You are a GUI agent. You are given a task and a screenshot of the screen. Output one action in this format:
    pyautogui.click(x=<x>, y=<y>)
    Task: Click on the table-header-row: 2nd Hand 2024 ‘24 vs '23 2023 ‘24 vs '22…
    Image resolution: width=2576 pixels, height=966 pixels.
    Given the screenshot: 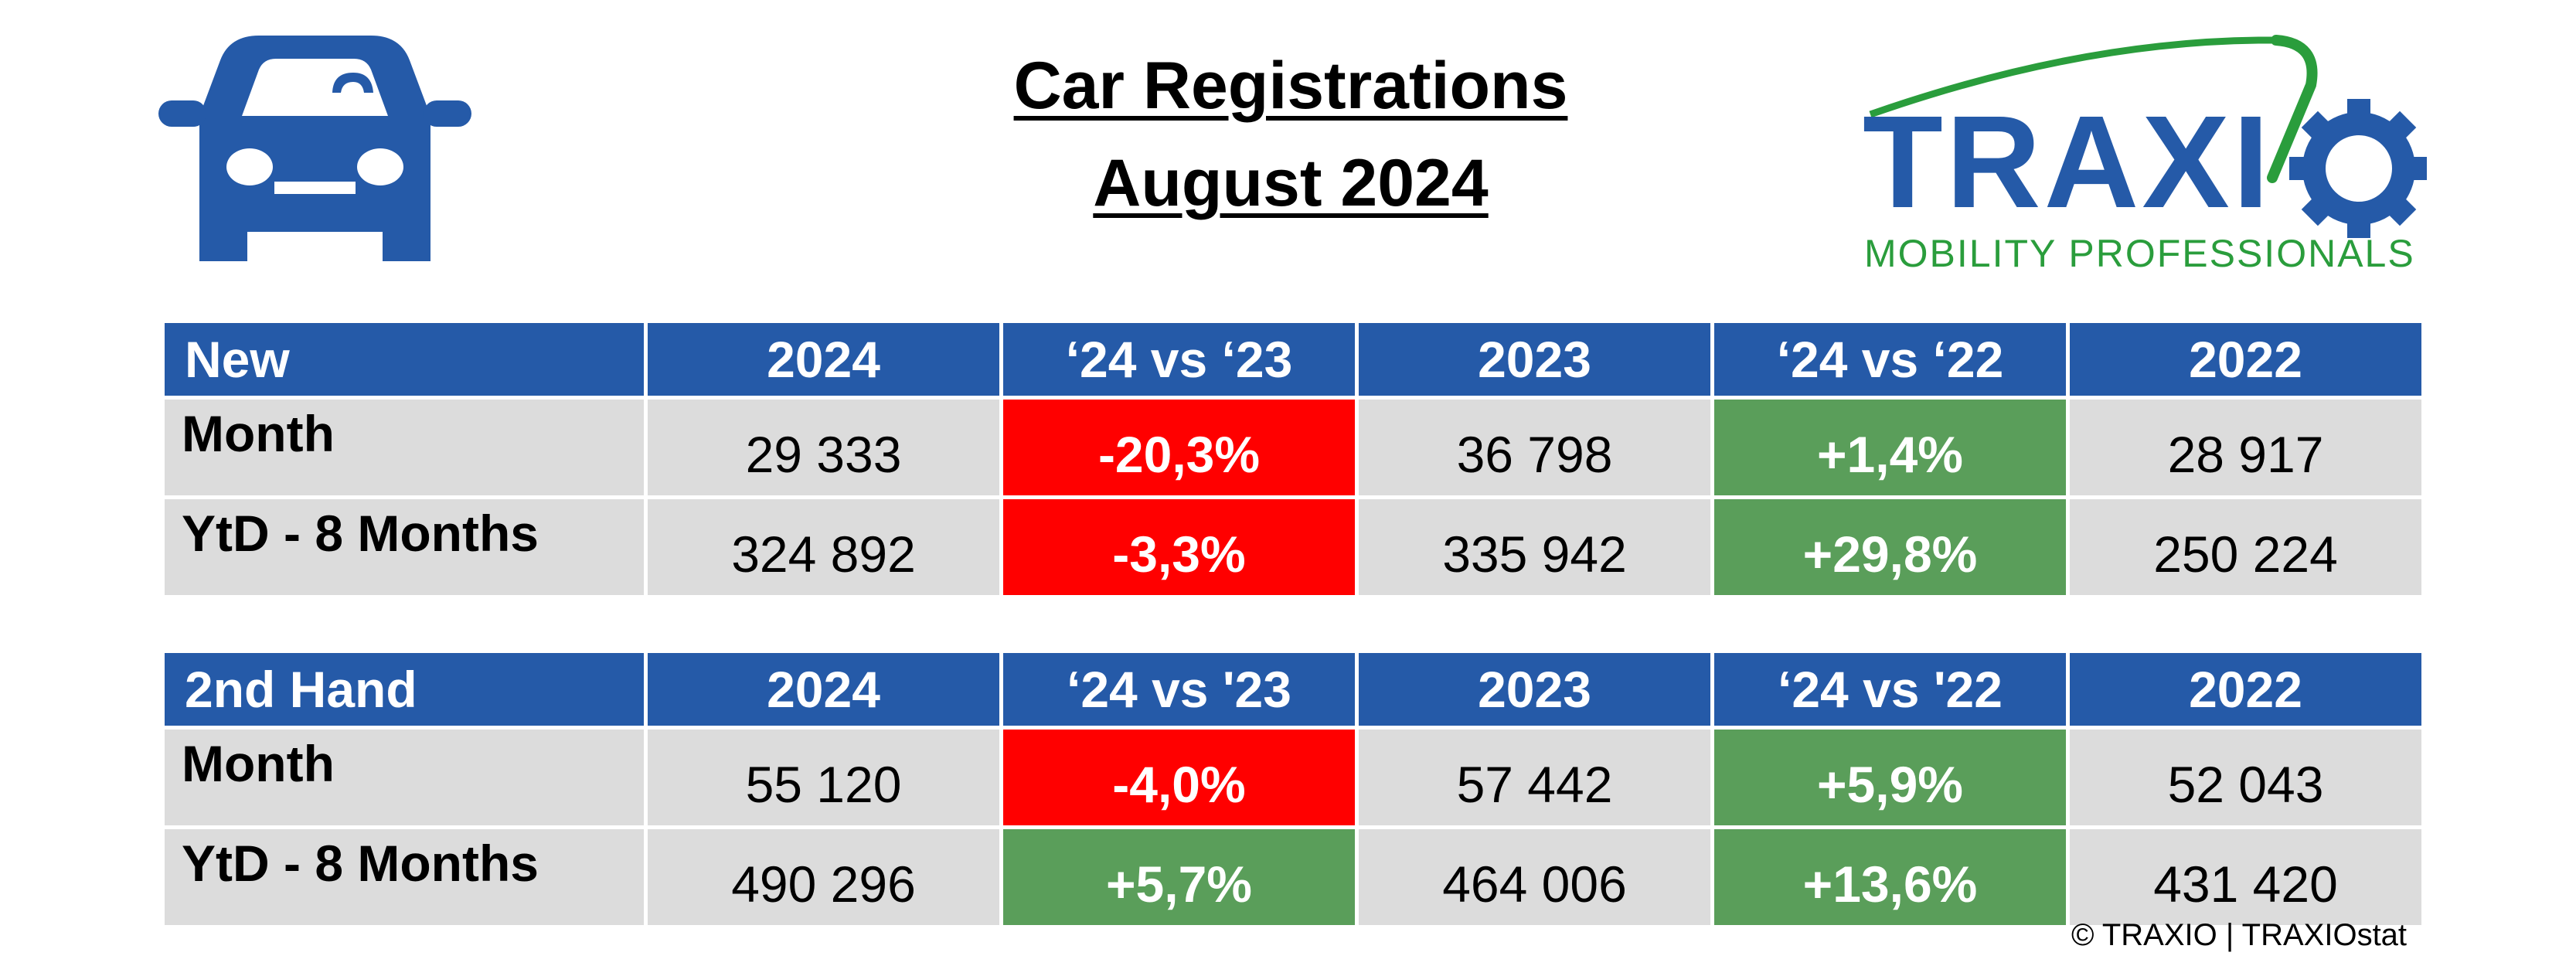 What is the action you would take?
    pyautogui.click(x=1293, y=689)
    